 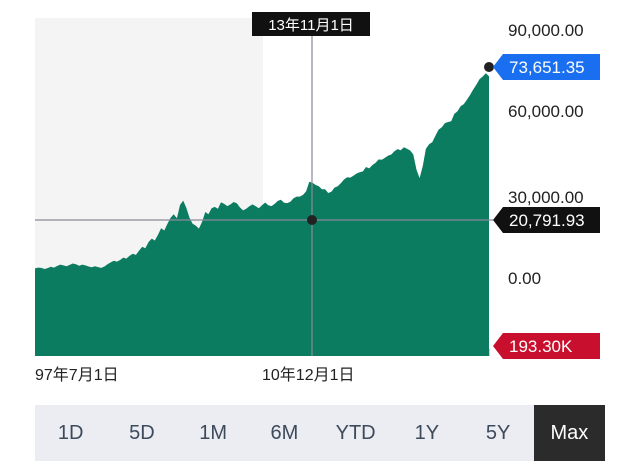 I want to click on range-button-5d: 5D, so click(x=142, y=432).